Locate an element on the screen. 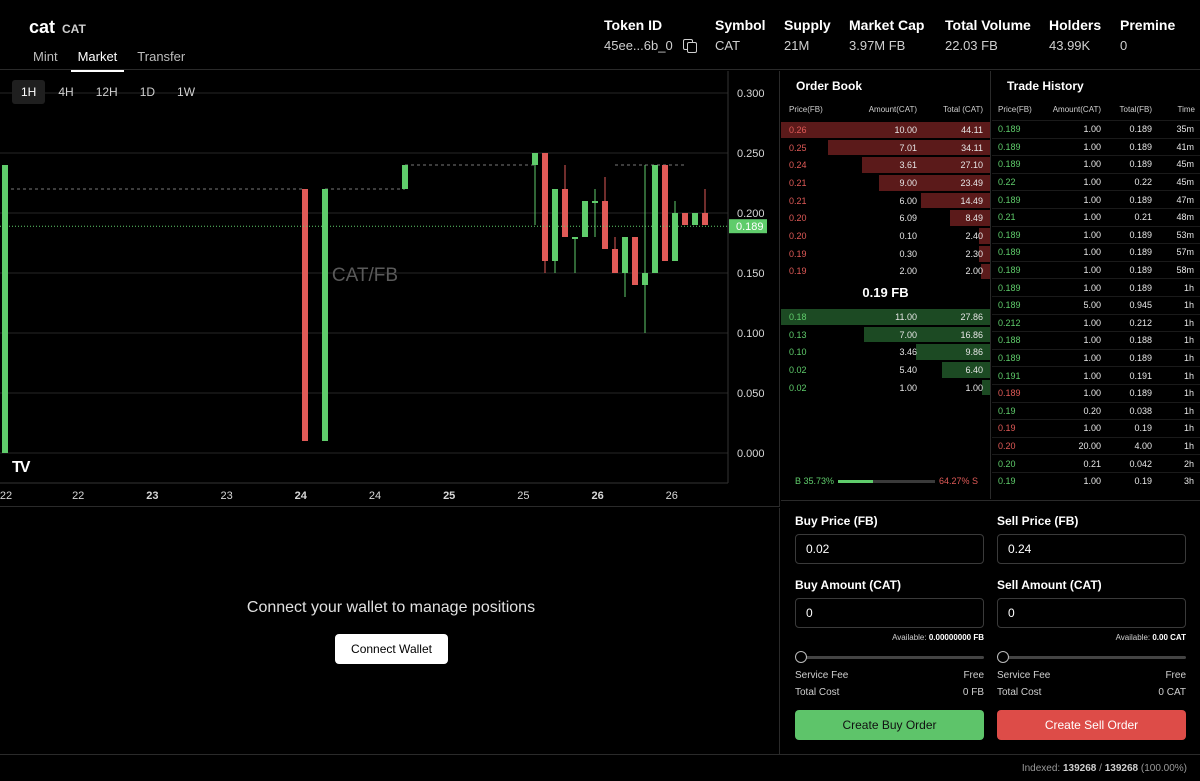  trade-price: 0.19 is located at coordinates (1007, 481).